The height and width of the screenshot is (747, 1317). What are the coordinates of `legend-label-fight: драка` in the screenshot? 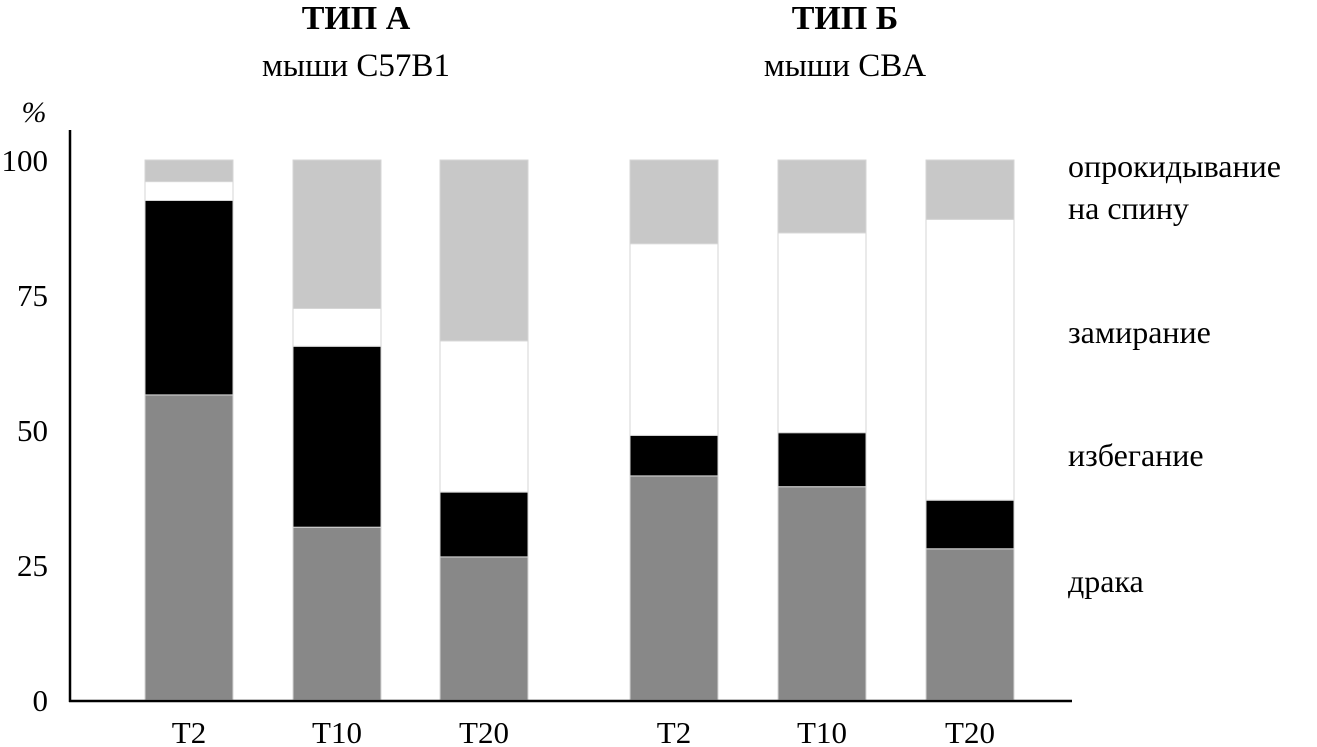 It's located at (1106, 581).